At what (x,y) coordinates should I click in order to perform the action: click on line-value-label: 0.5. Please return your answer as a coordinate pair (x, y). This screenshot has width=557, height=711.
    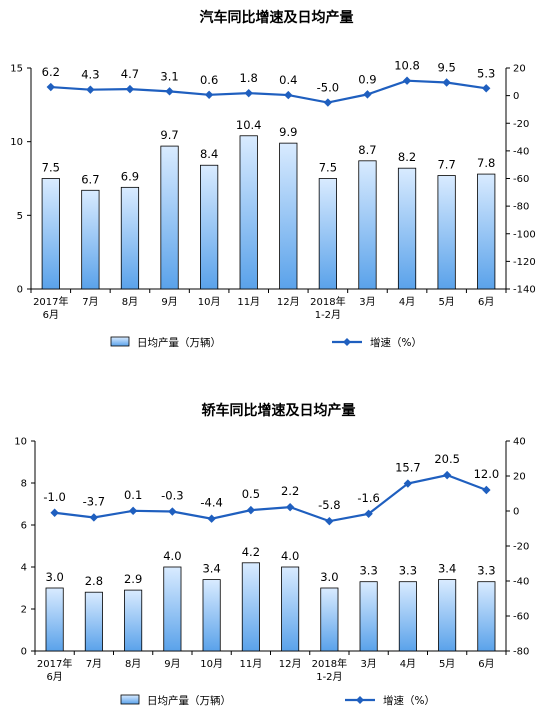
    Looking at the image, I should click on (251, 494).